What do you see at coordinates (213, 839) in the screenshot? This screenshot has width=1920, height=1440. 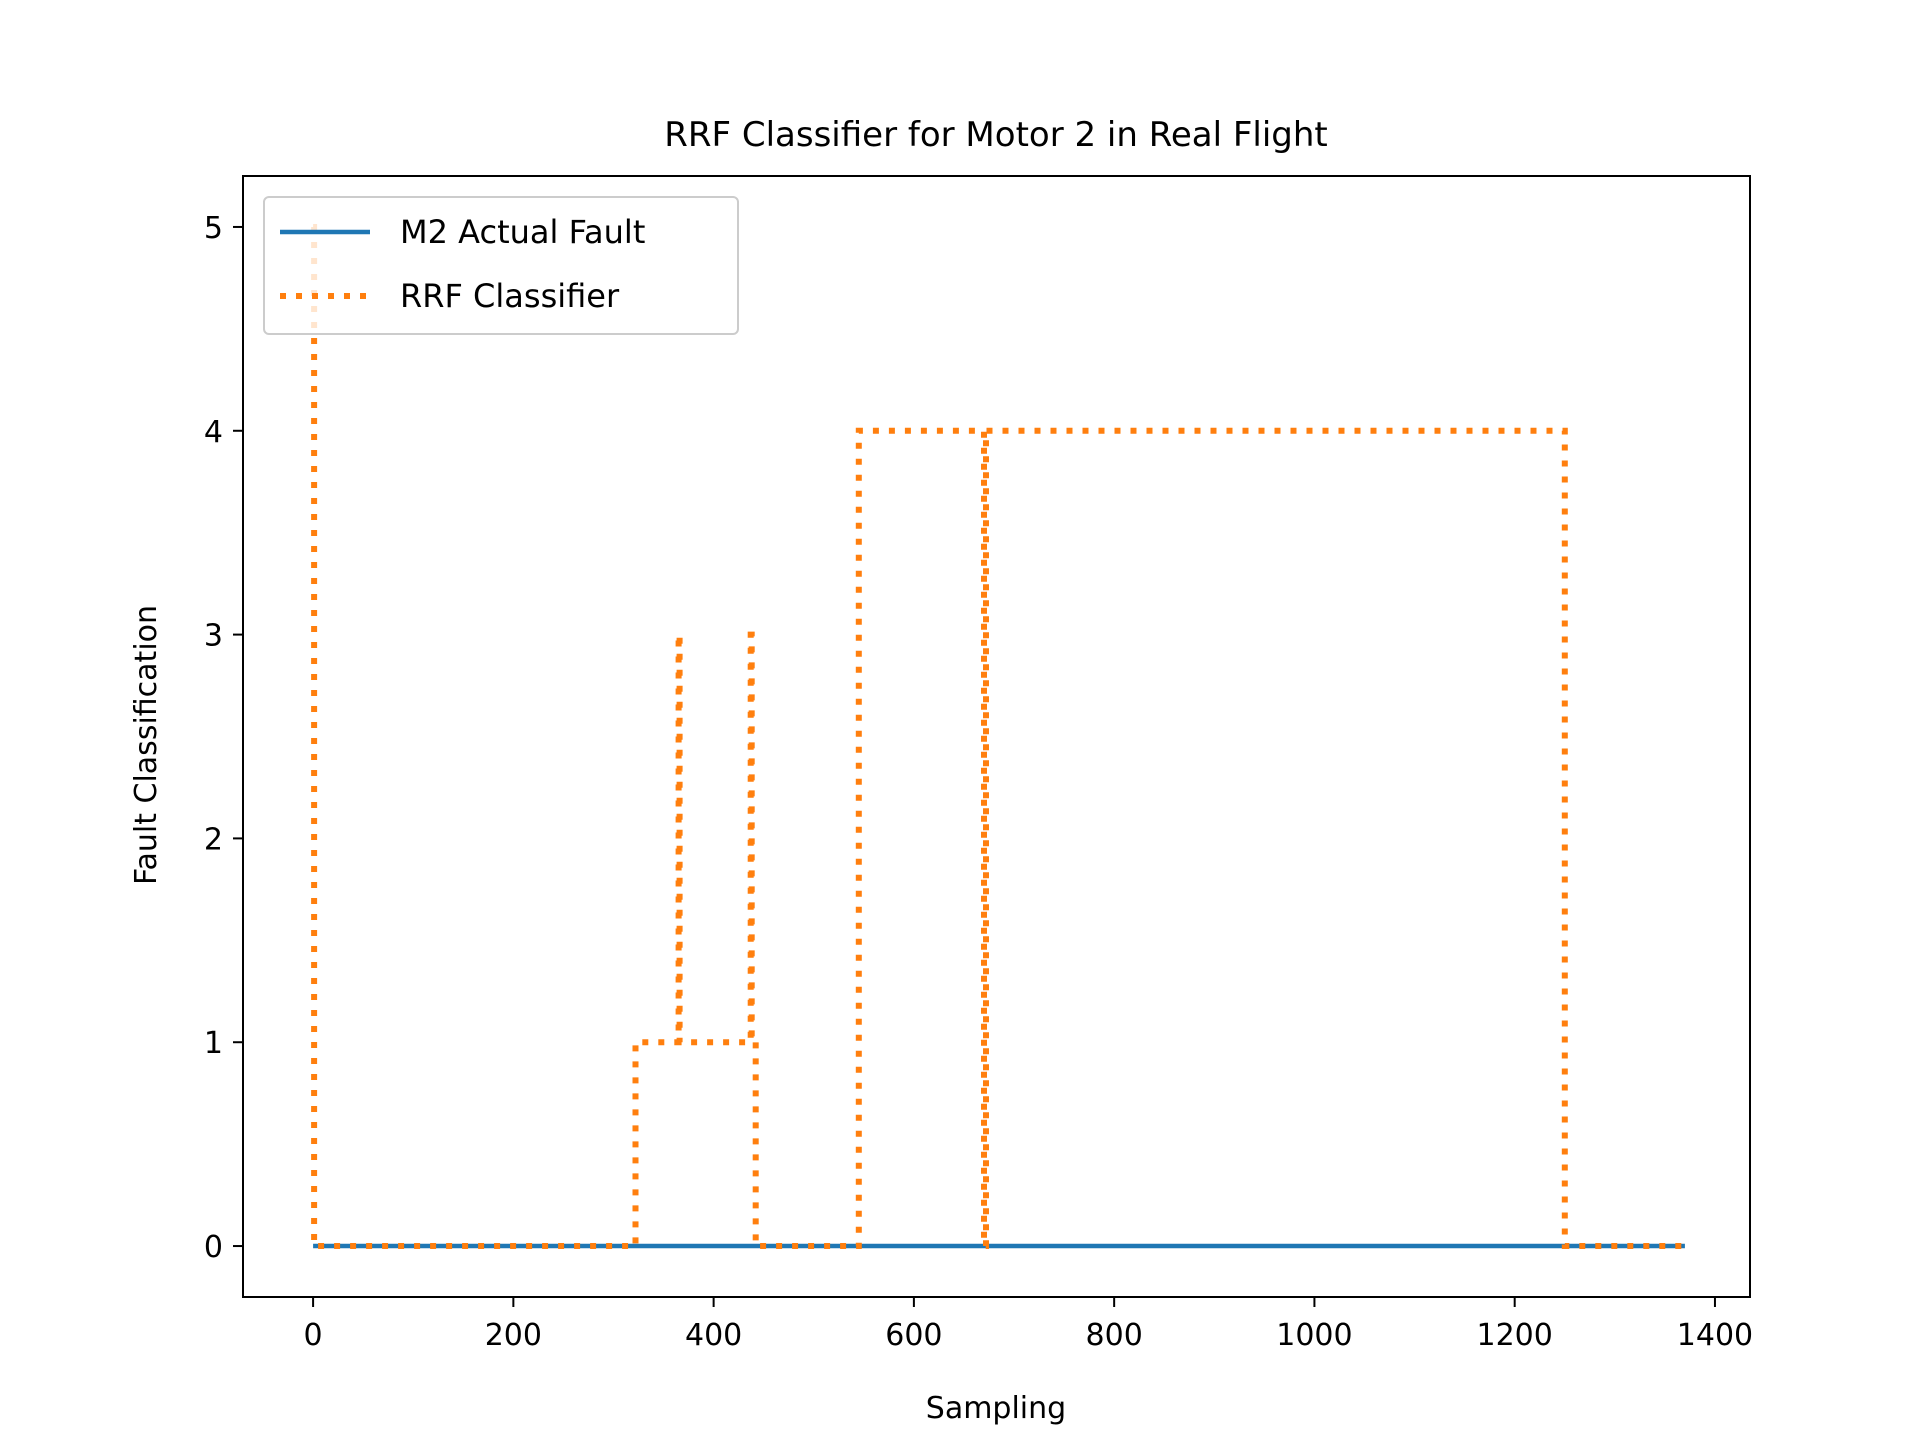 I see `y-tick-label: 2` at bounding box center [213, 839].